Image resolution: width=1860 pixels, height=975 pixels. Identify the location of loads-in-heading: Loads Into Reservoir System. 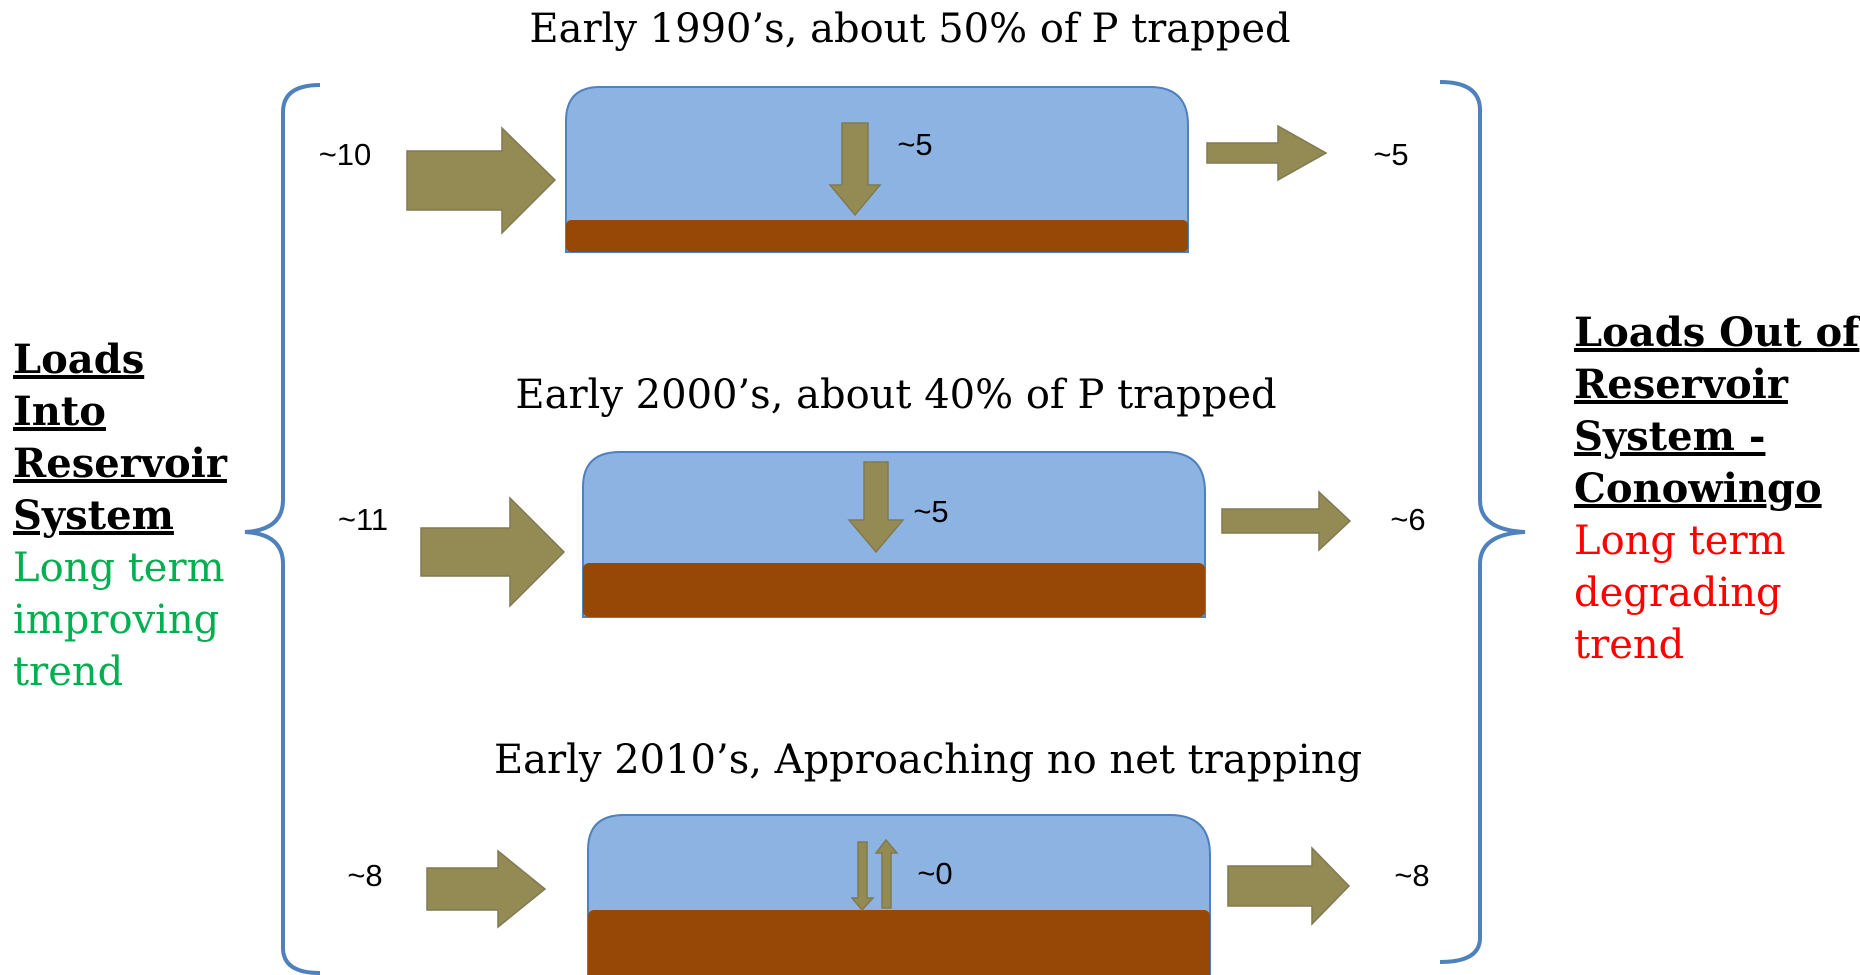
(120, 437).